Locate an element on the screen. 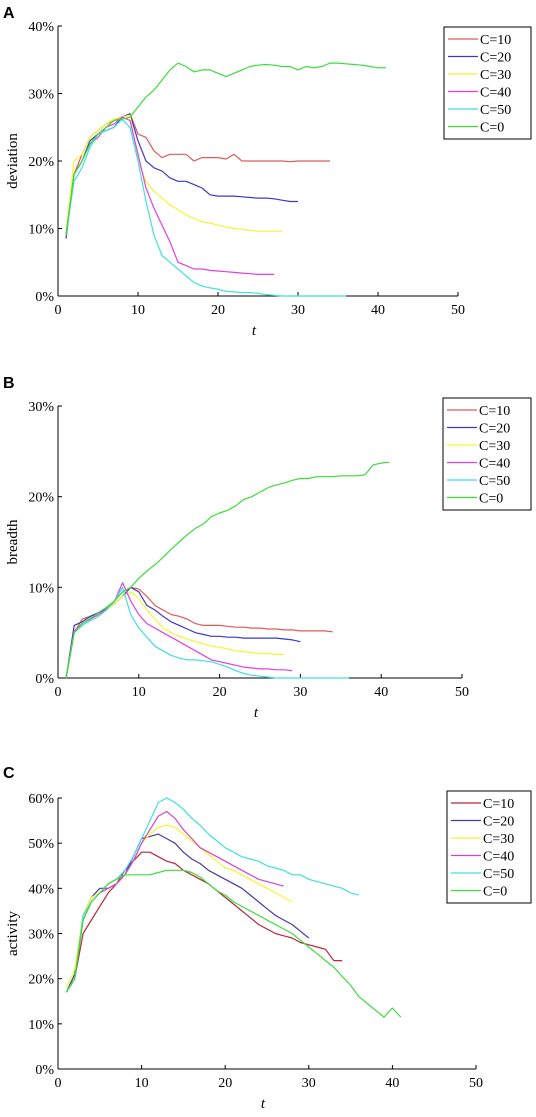 Image resolution: width=536 pixels, height=1117 pixels. panel-a-letter: A is located at coordinates (9, 13).